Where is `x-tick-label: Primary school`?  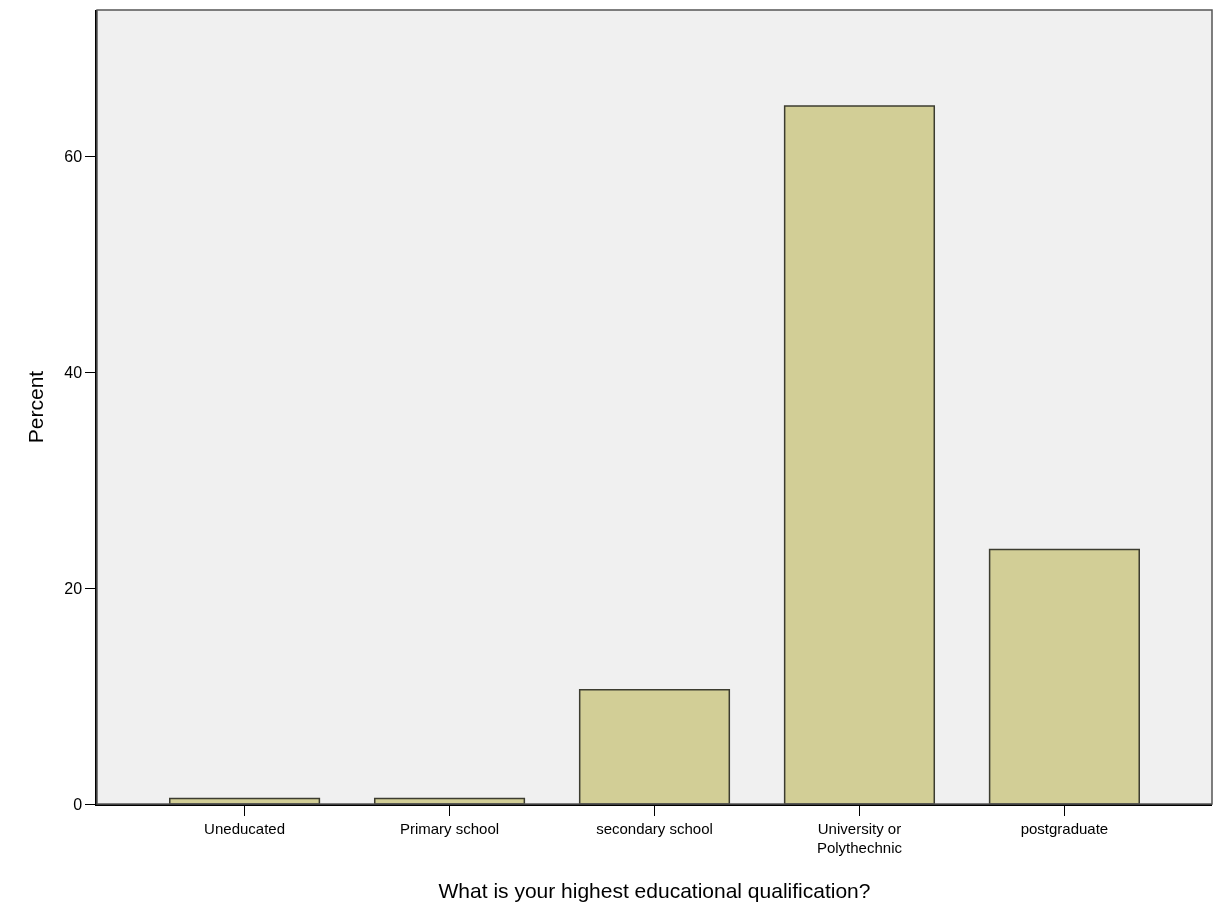 x-tick-label: Primary school is located at coordinates (449, 828).